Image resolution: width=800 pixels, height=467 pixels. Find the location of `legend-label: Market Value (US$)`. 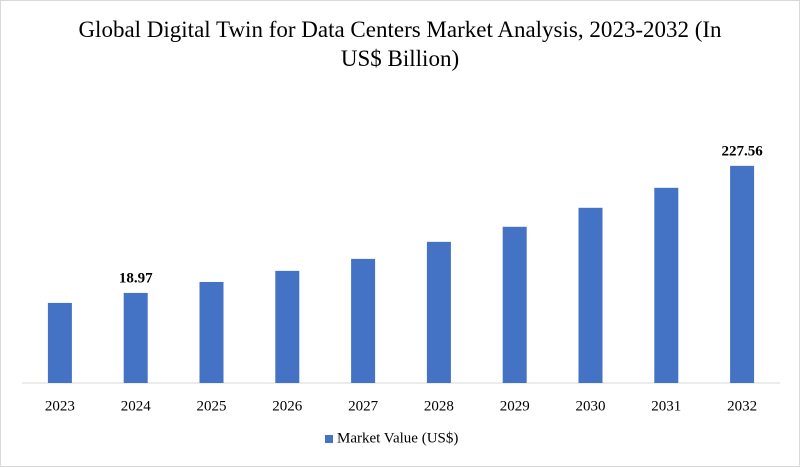

legend-label: Market Value (US$) is located at coordinates (397, 438).